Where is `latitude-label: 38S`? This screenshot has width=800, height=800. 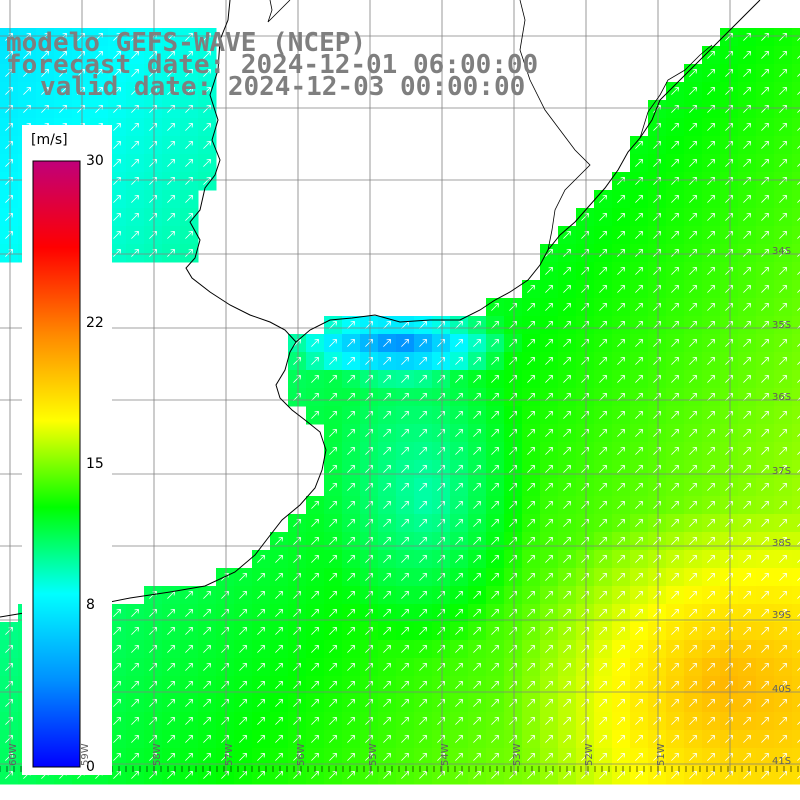 latitude-label: 38S is located at coordinates (782, 543).